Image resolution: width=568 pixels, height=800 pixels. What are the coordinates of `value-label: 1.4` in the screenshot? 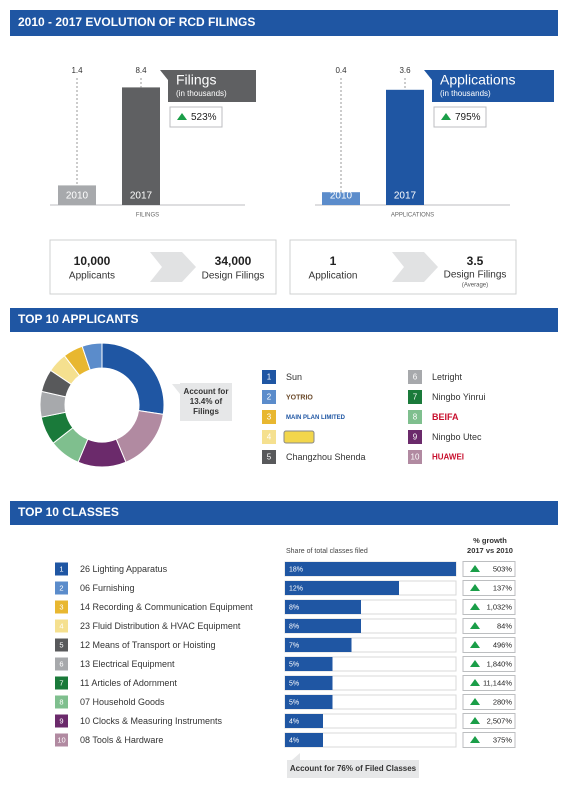 It's located at (77, 70).